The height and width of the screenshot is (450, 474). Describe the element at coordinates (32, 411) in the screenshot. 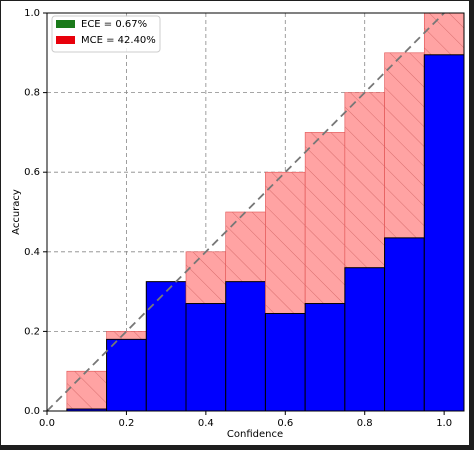

I see `y-tick-label: 0.0` at that location.